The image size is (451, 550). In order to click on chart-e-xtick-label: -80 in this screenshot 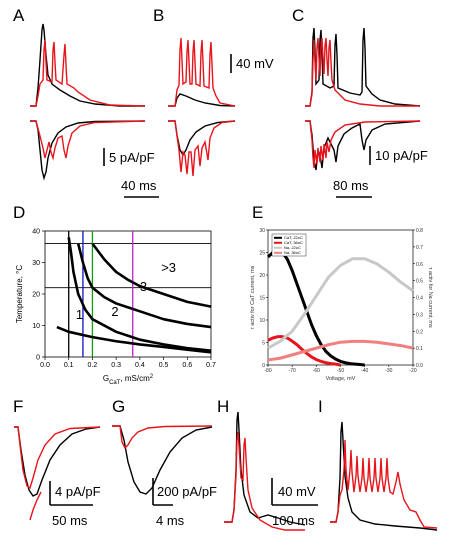, I will do `click(267, 371)`.